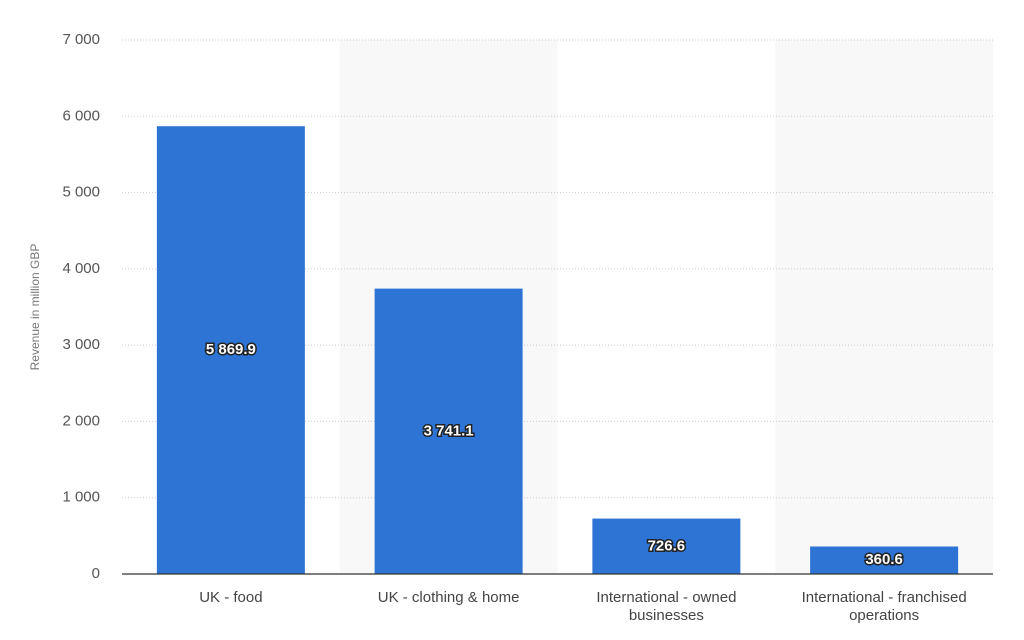 This screenshot has width=1024, height=640. I want to click on y-tick-label: 0, so click(96, 573).